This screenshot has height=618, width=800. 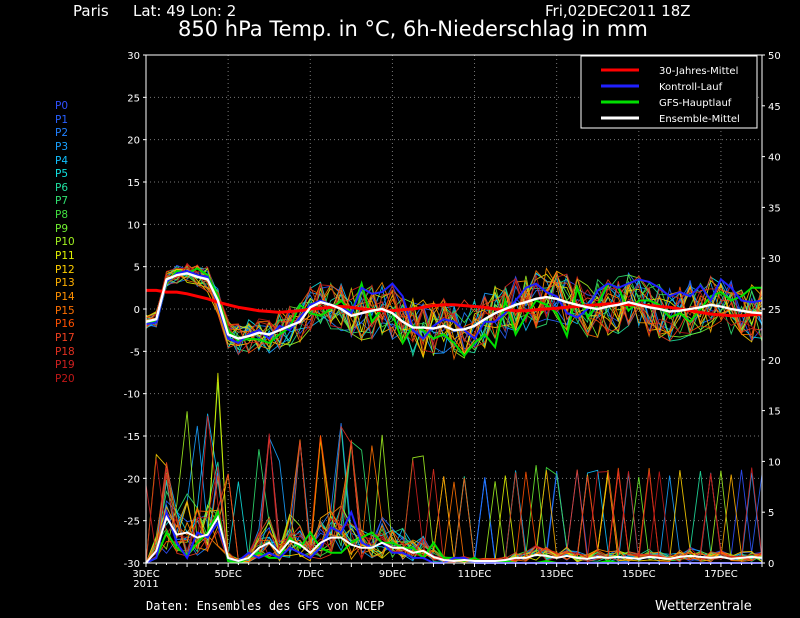 I want to click on left-tick-label: -15, so click(x=132, y=437).